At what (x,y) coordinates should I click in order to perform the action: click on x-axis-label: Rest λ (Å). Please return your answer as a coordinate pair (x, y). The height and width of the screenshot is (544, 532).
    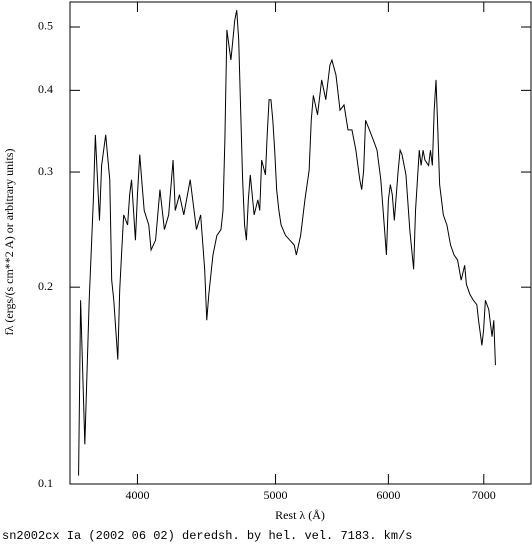
    Looking at the image, I should click on (300, 515).